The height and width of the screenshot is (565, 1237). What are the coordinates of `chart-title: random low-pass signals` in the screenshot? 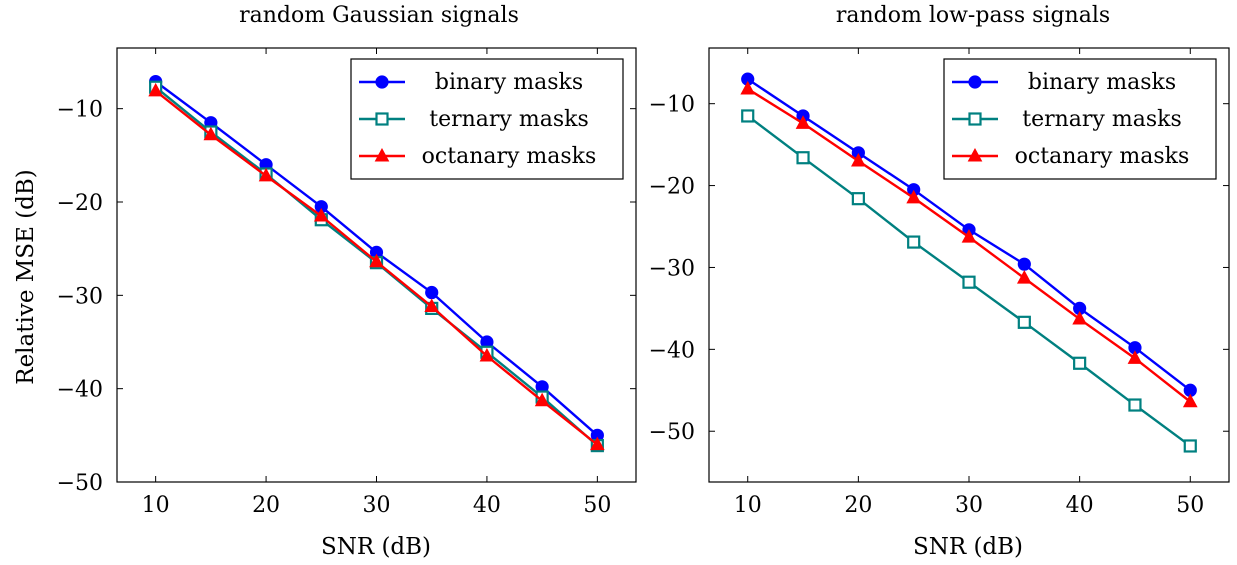 It's located at (973, 15).